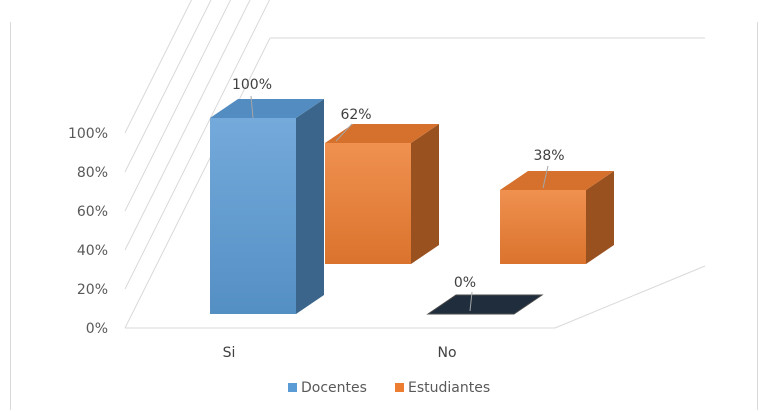 The height and width of the screenshot is (412, 761). What do you see at coordinates (334, 388) in the screenshot?
I see `legend-label: Docentes` at bounding box center [334, 388].